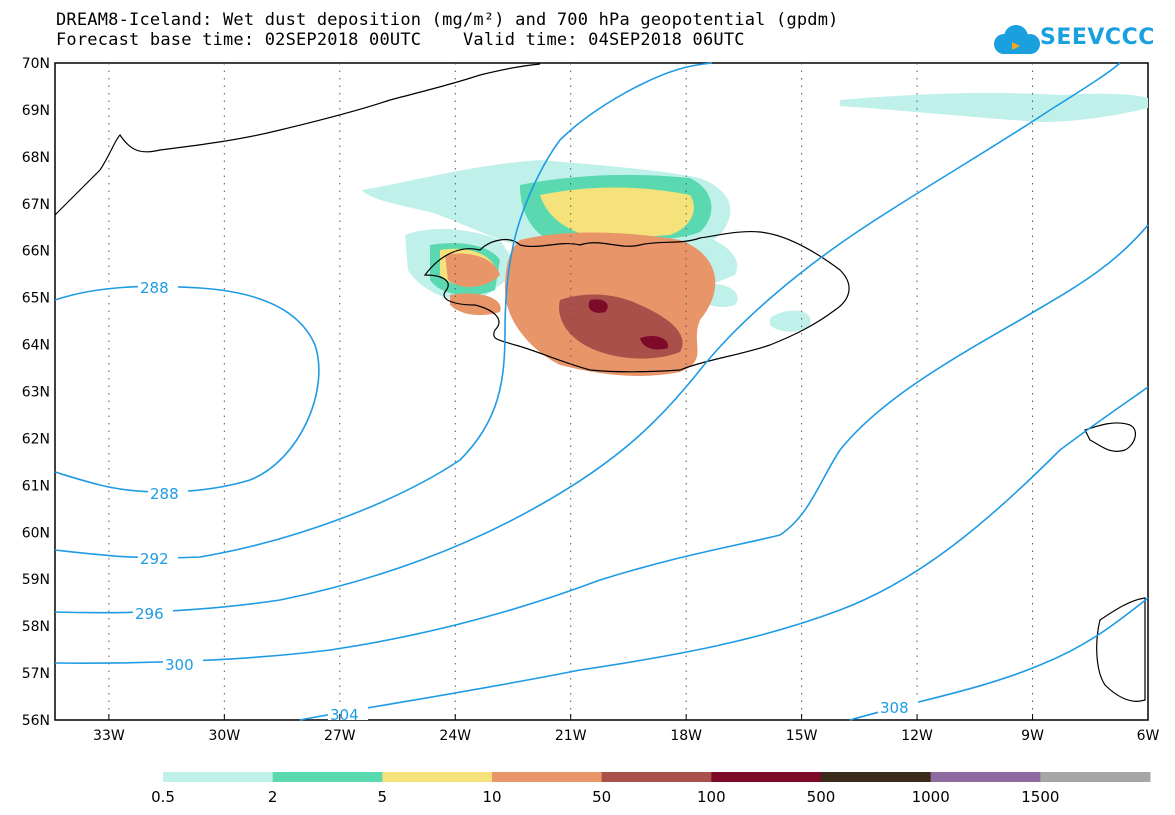 Image resolution: width=1175 pixels, height=815 pixels. What do you see at coordinates (36, 158) in the screenshot?
I see `lat-tick-label: 68N` at bounding box center [36, 158].